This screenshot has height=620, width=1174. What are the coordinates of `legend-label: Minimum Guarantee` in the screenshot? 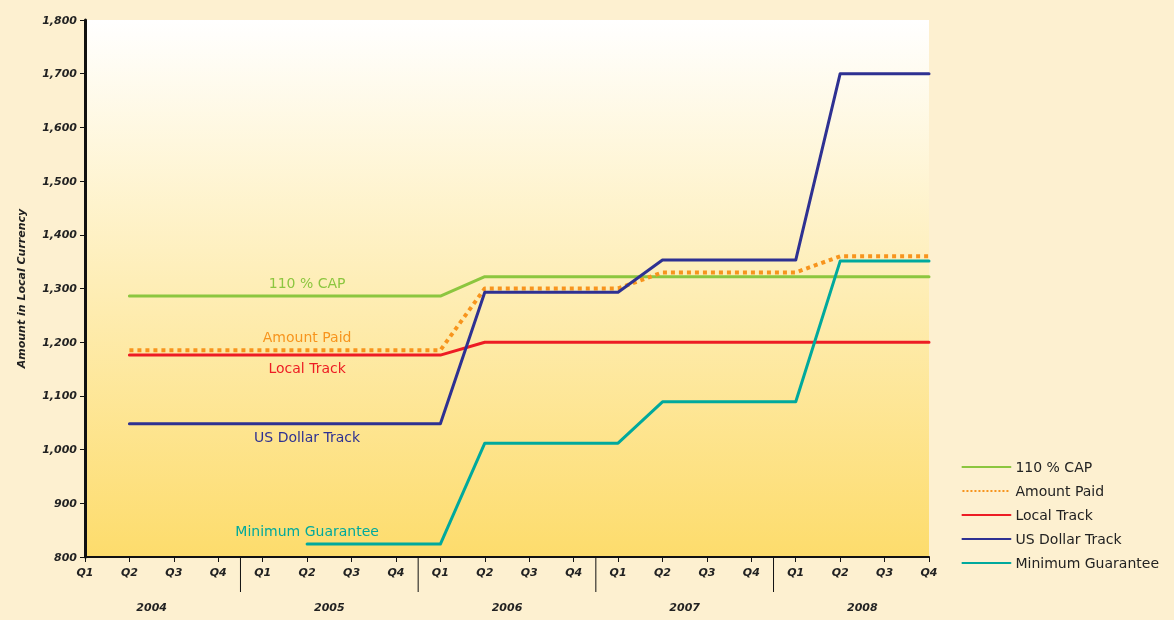 It's located at (1087, 563).